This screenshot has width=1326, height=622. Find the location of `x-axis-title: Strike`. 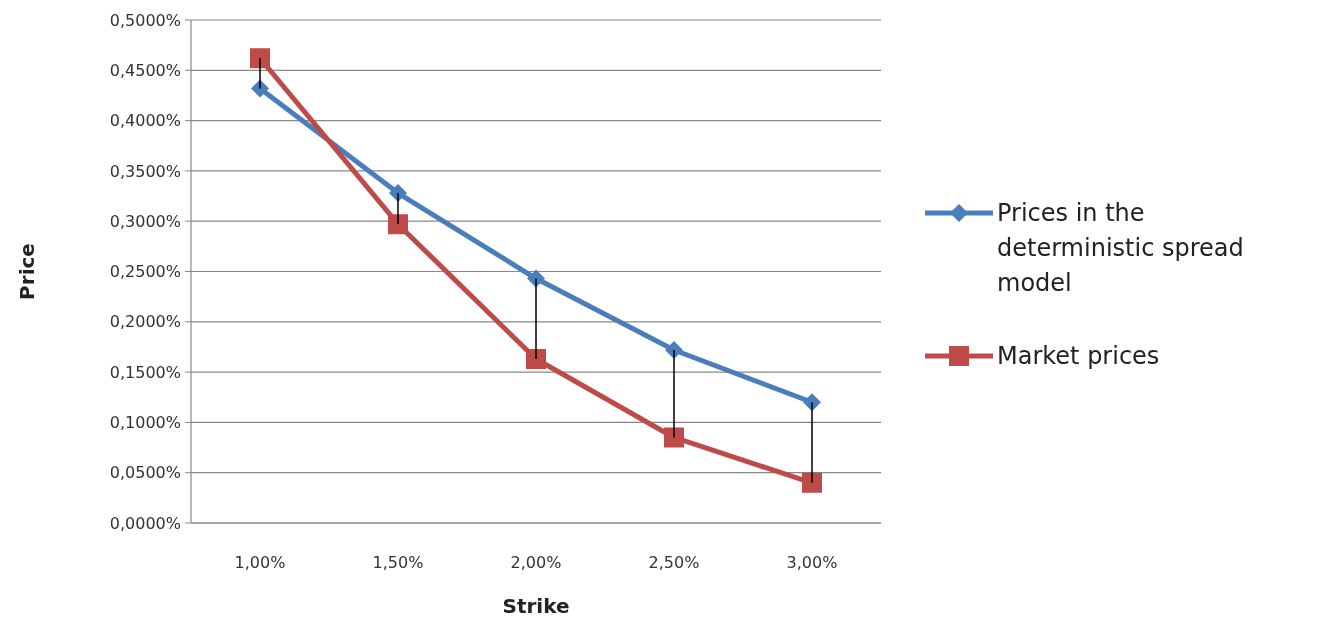

x-axis-title: Strike is located at coordinates (536, 606).